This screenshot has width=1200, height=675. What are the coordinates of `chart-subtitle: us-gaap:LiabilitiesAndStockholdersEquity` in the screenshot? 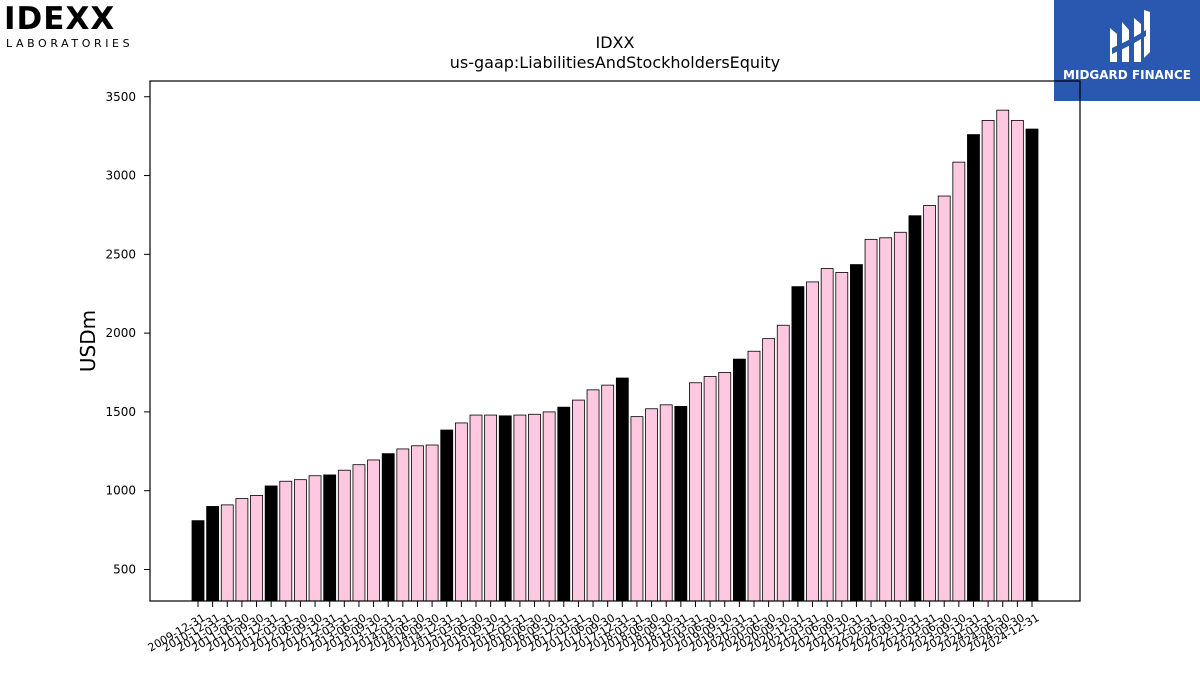 It's located at (615, 62).